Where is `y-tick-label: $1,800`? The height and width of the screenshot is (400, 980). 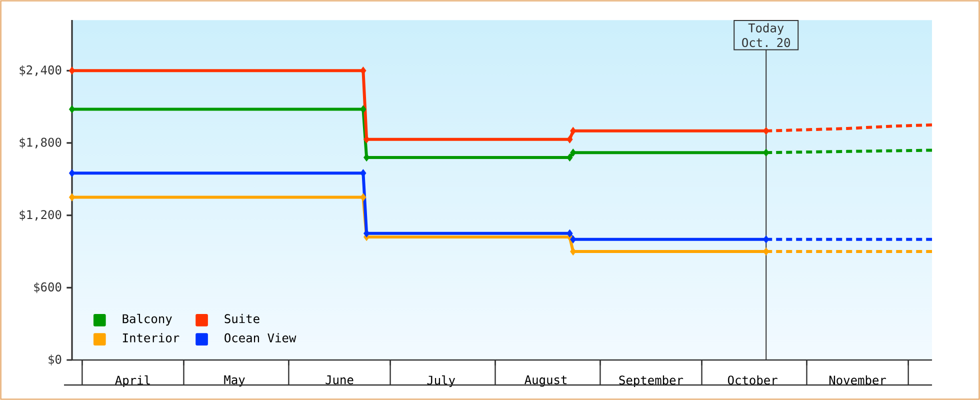
y-tick-label: $1,800 is located at coordinates (41, 143).